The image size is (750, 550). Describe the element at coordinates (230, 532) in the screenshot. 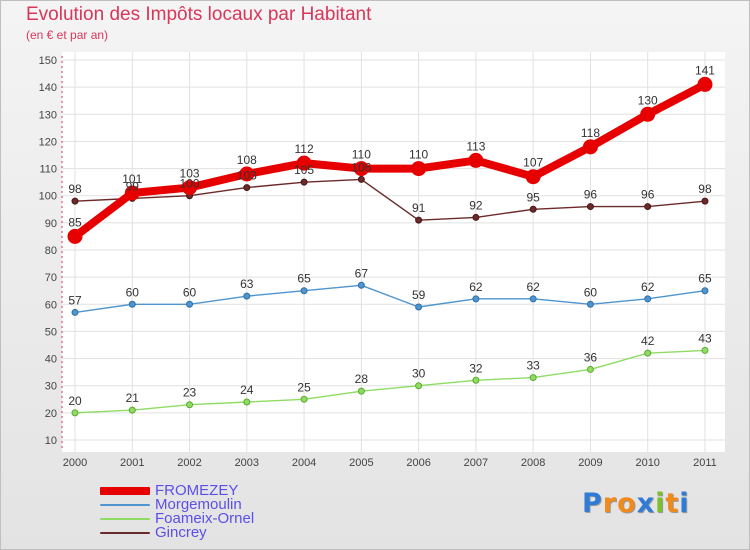

I see `legend-item: Gincrey` at that location.